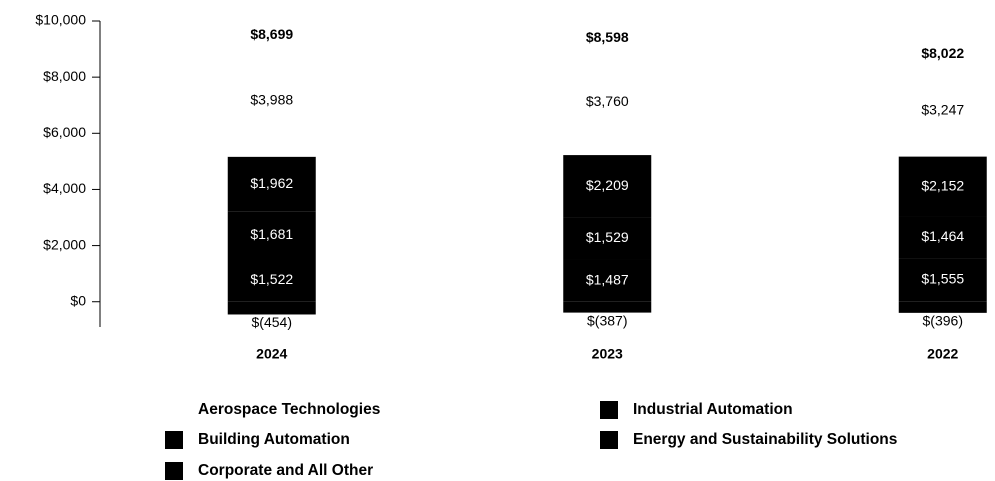  Describe the element at coordinates (64, 188) in the screenshot. I see `y-tick-label: $4,000` at that location.